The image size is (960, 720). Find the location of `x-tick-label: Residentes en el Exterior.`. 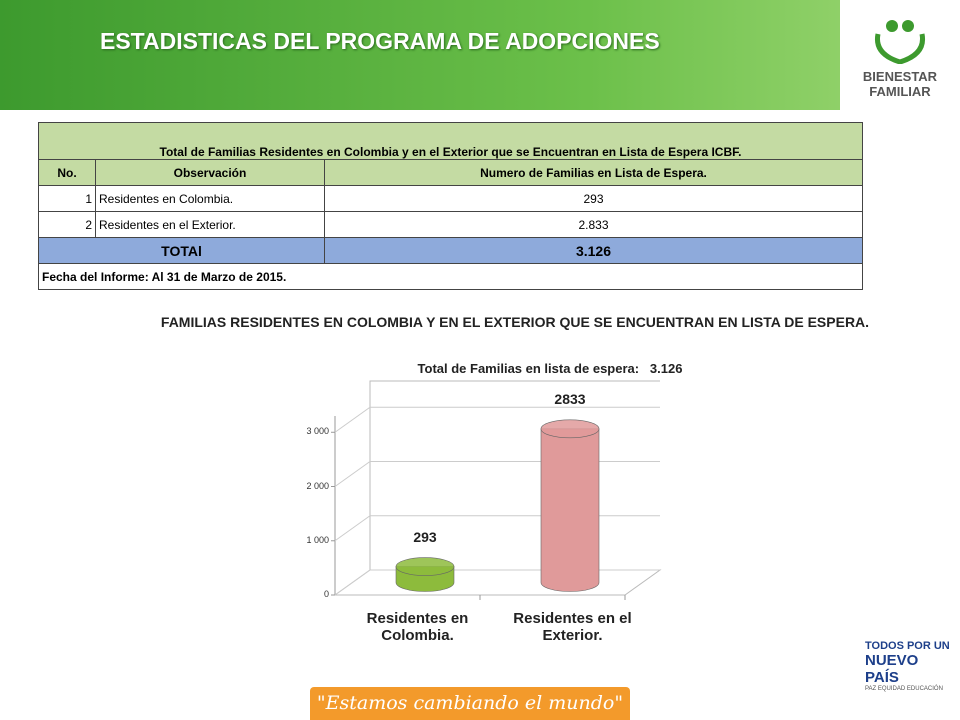

x-tick-label: Residentes en el Exterior. is located at coordinates (572, 627).